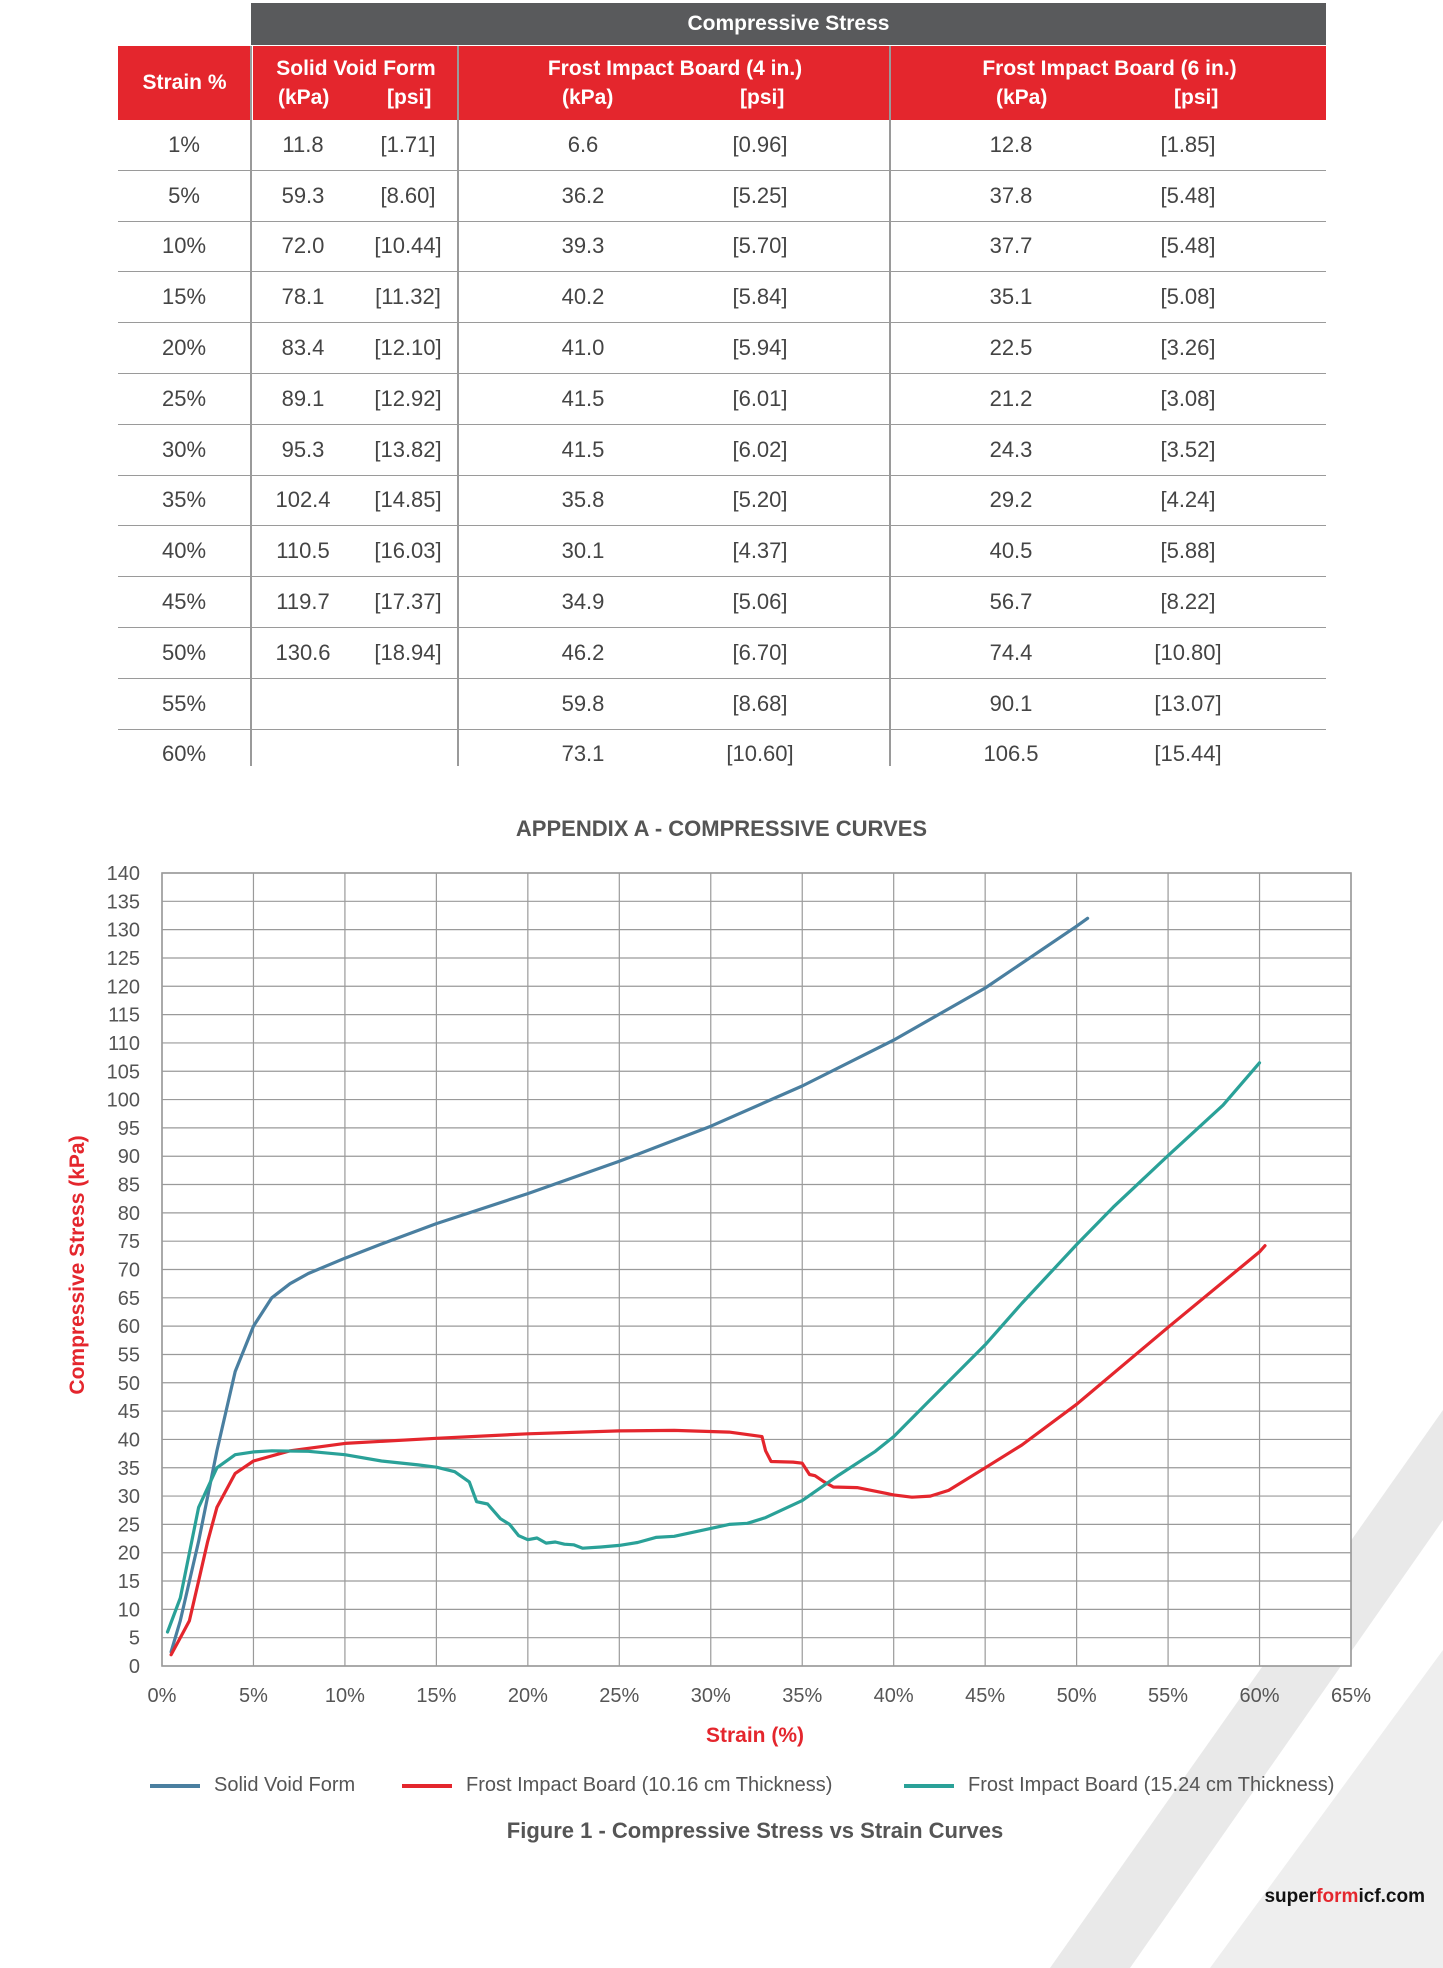 The image size is (1443, 1968). I want to click on kpa-cell: 119.7, so click(303, 602).